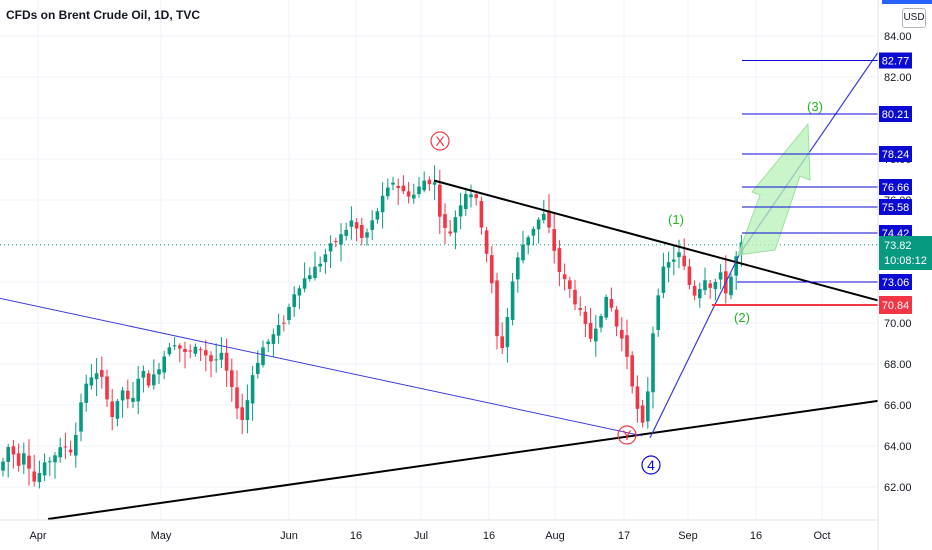 This screenshot has height=550, width=932. I want to click on time-tick-label: Sep, so click(688, 536).